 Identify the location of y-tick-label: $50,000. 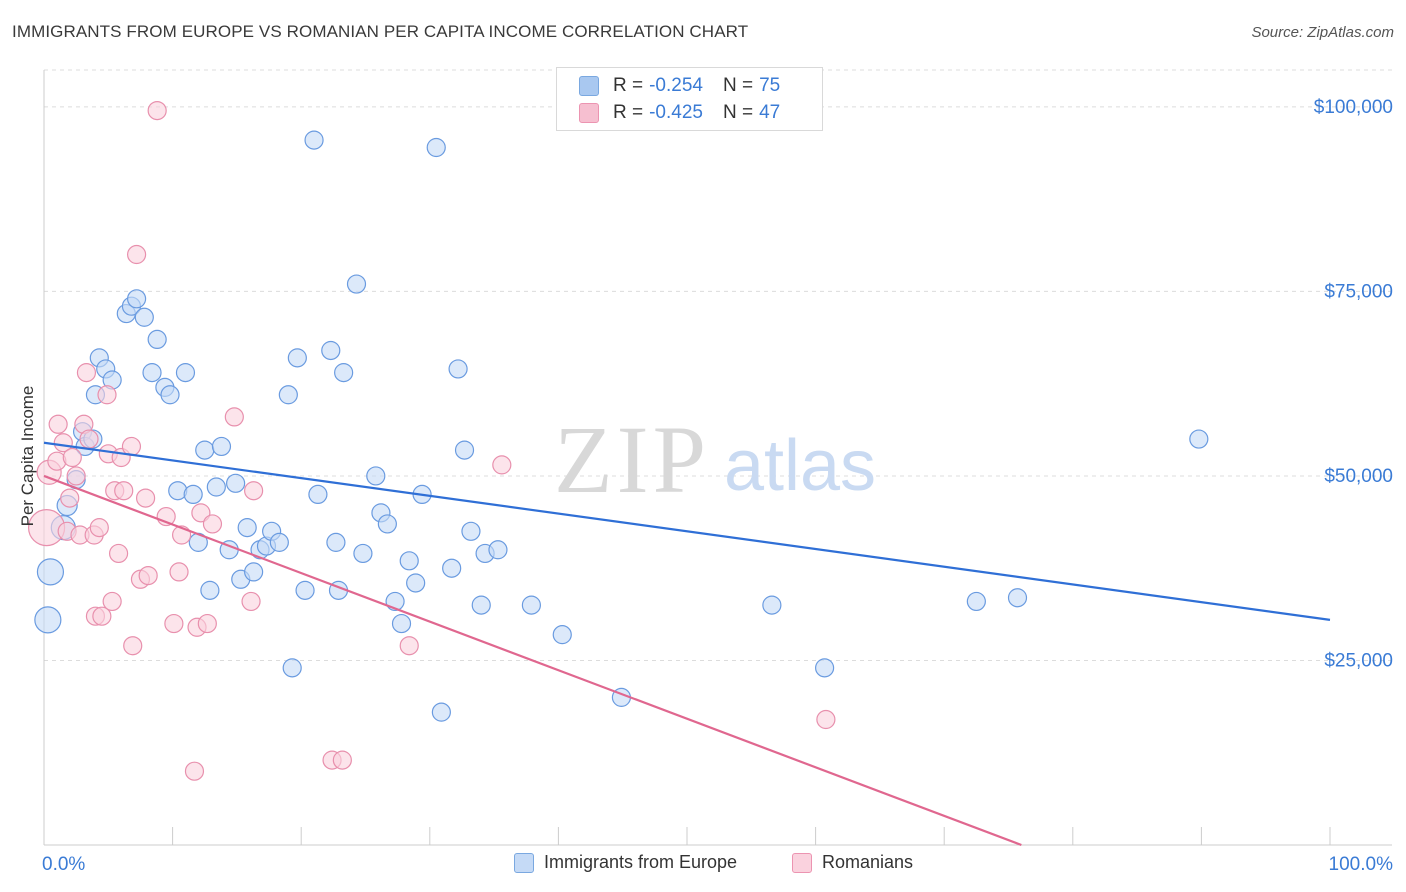
(1358, 476).